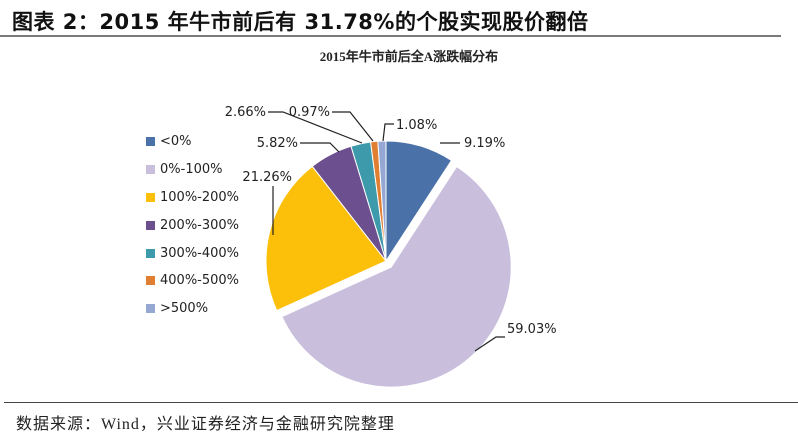 The image size is (798, 442). I want to click on legend-item: 100%-200%, so click(192, 198).